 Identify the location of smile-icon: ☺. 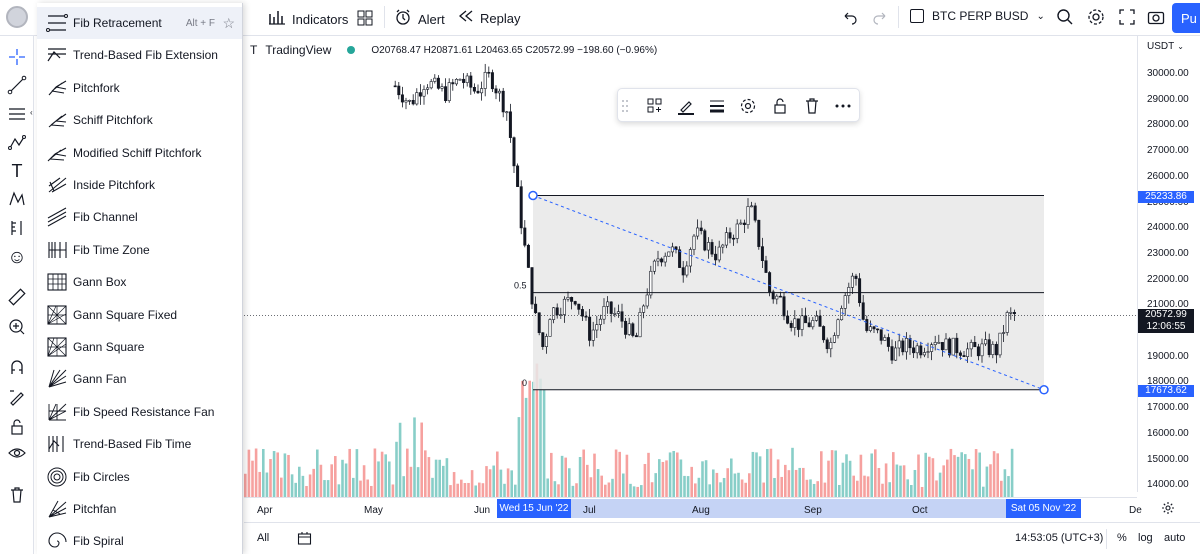
(17, 257).